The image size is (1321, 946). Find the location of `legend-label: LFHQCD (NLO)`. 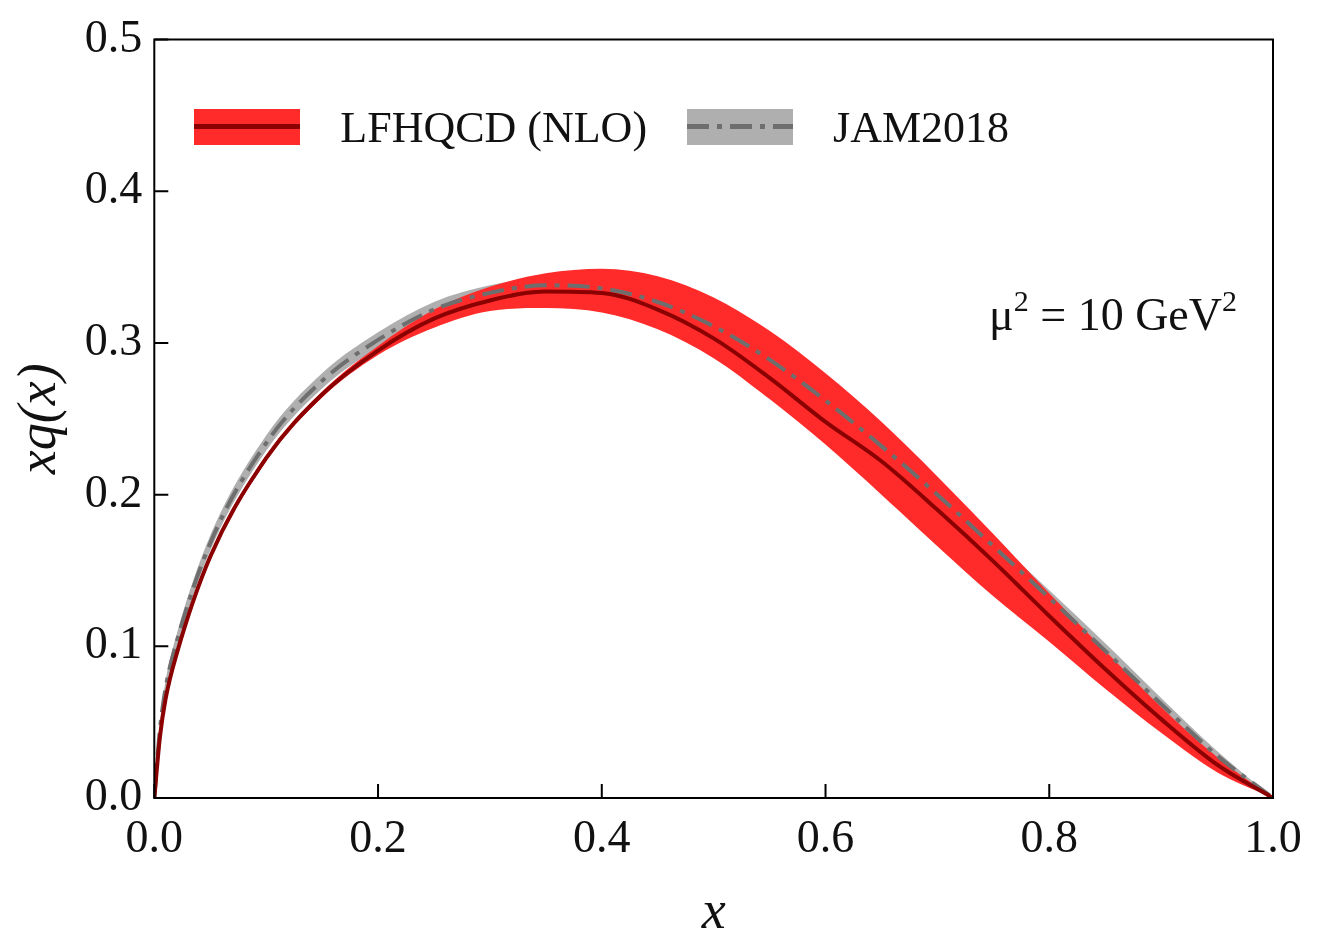

legend-label: LFHQCD (NLO) is located at coordinates (494, 127).